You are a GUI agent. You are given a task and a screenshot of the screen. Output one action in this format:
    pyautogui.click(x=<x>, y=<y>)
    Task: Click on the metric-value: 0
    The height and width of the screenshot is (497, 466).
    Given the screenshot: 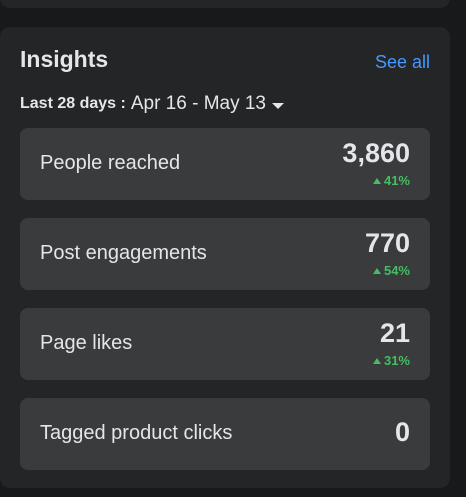 What is the action you would take?
    pyautogui.click(x=402, y=432)
    